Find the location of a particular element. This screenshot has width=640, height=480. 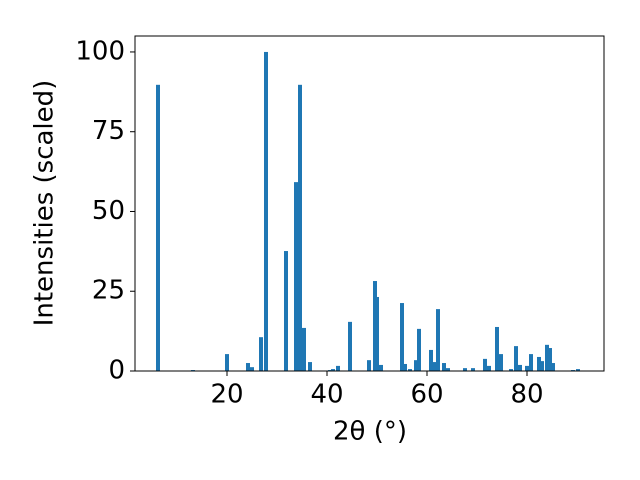

y-tick-label: 75 is located at coordinates (108, 131).